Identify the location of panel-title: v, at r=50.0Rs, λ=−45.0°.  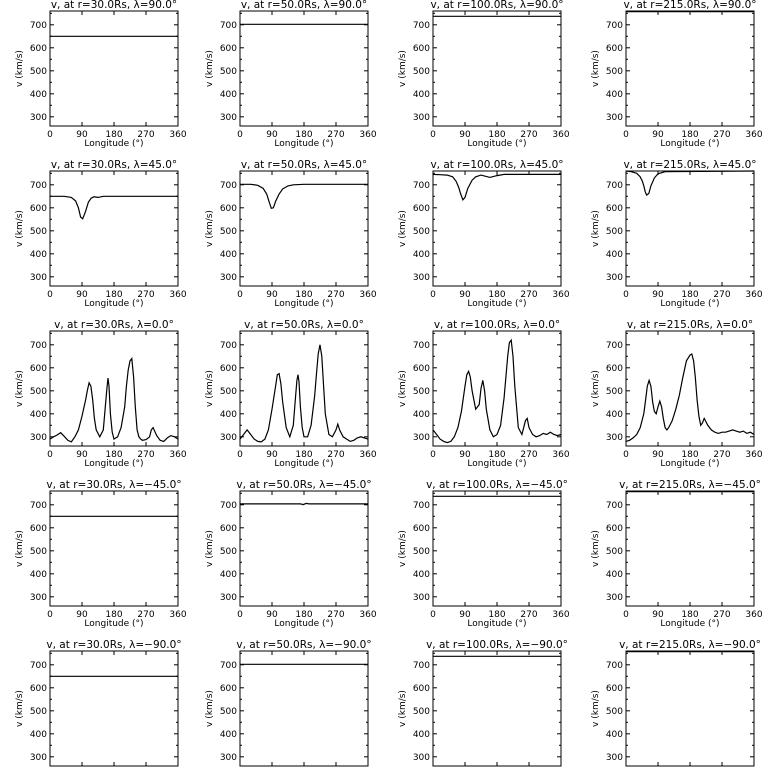
(303, 485).